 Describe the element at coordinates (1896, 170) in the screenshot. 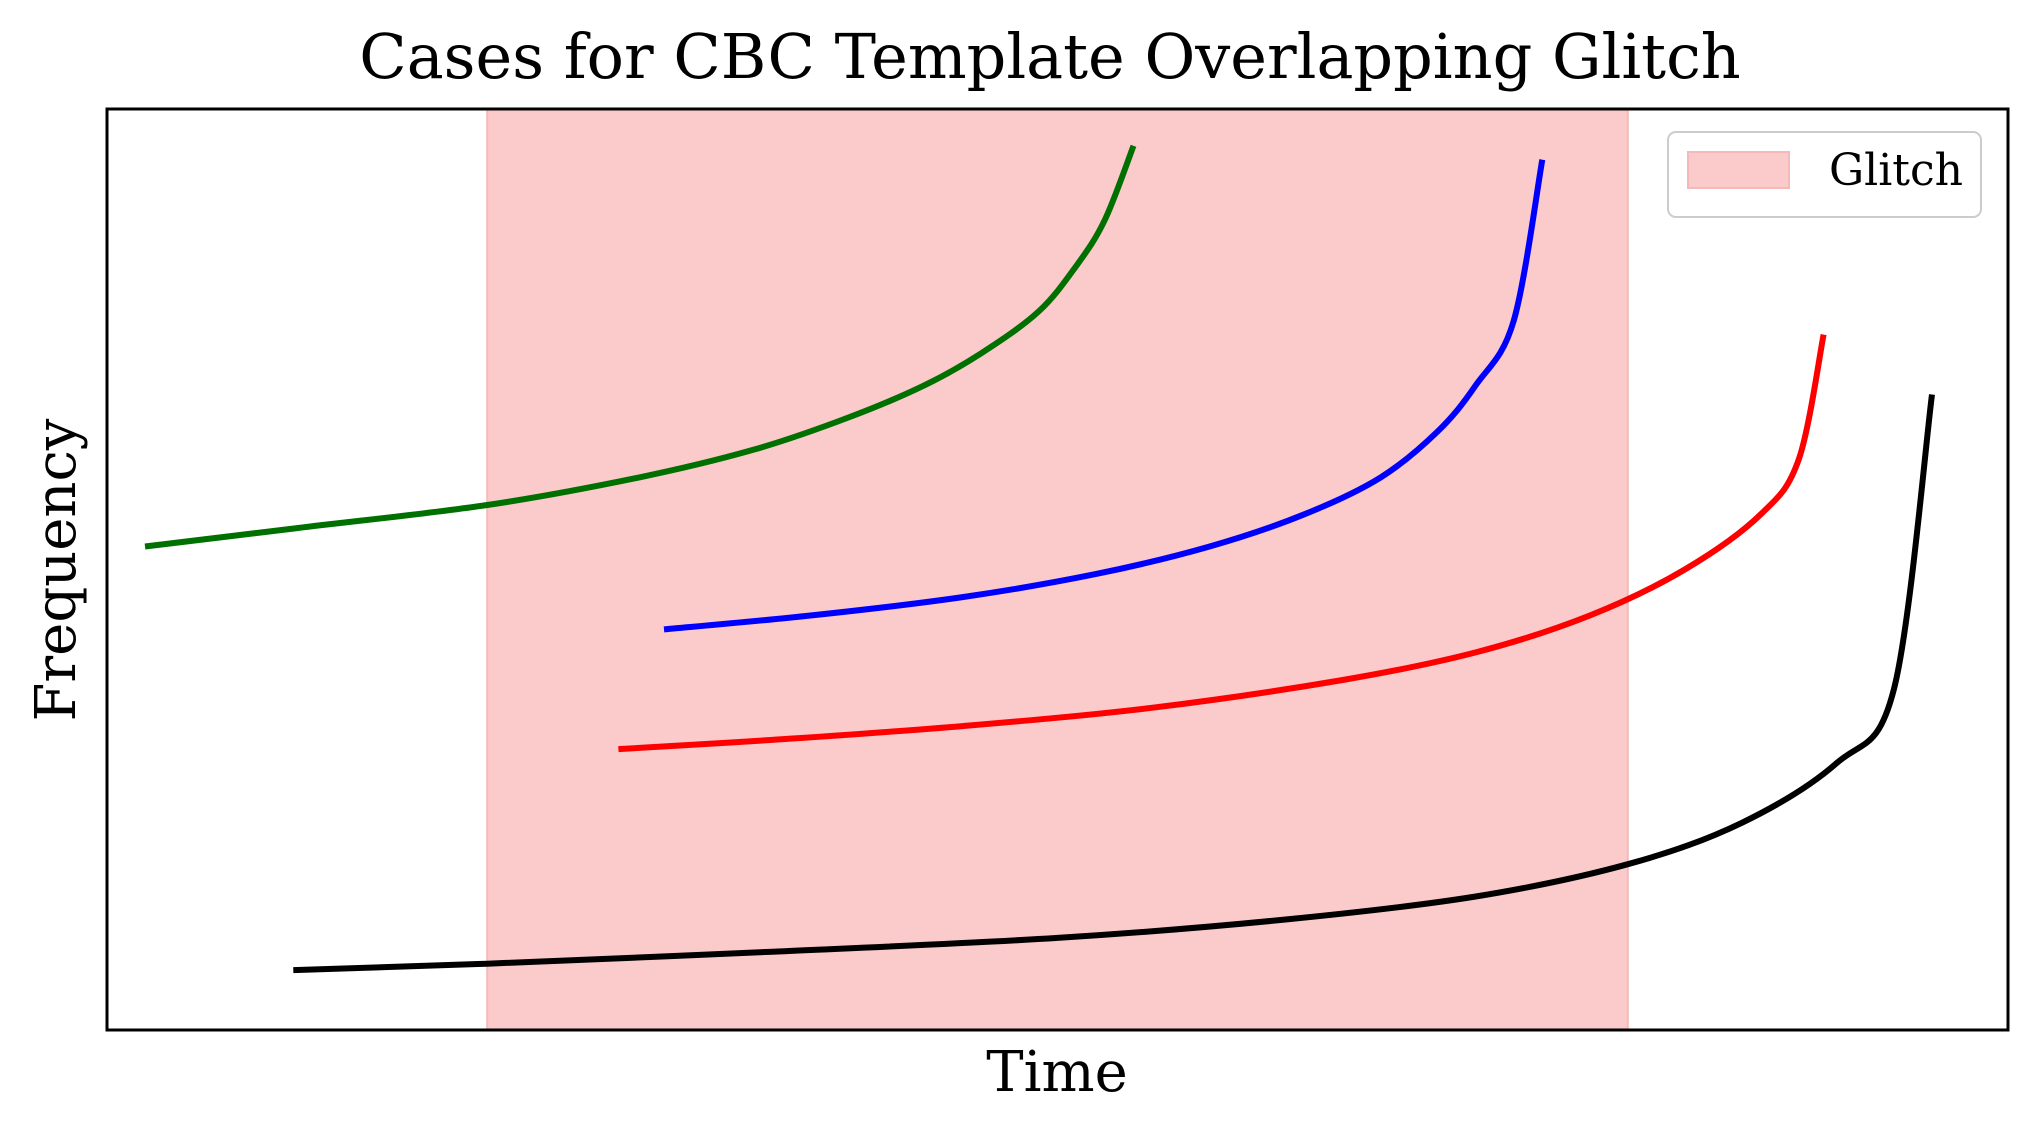

I see `legend-glitch-label: Glitch` at that location.